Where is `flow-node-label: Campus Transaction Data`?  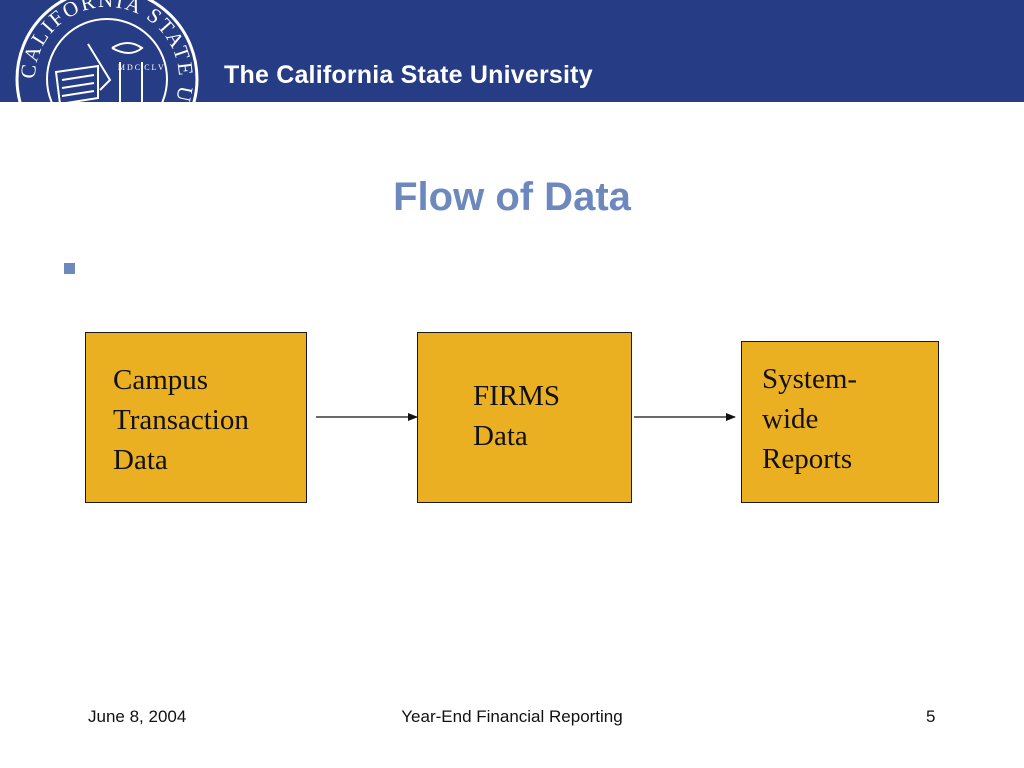 flow-node-label: Campus Transaction Data is located at coordinates (181, 420).